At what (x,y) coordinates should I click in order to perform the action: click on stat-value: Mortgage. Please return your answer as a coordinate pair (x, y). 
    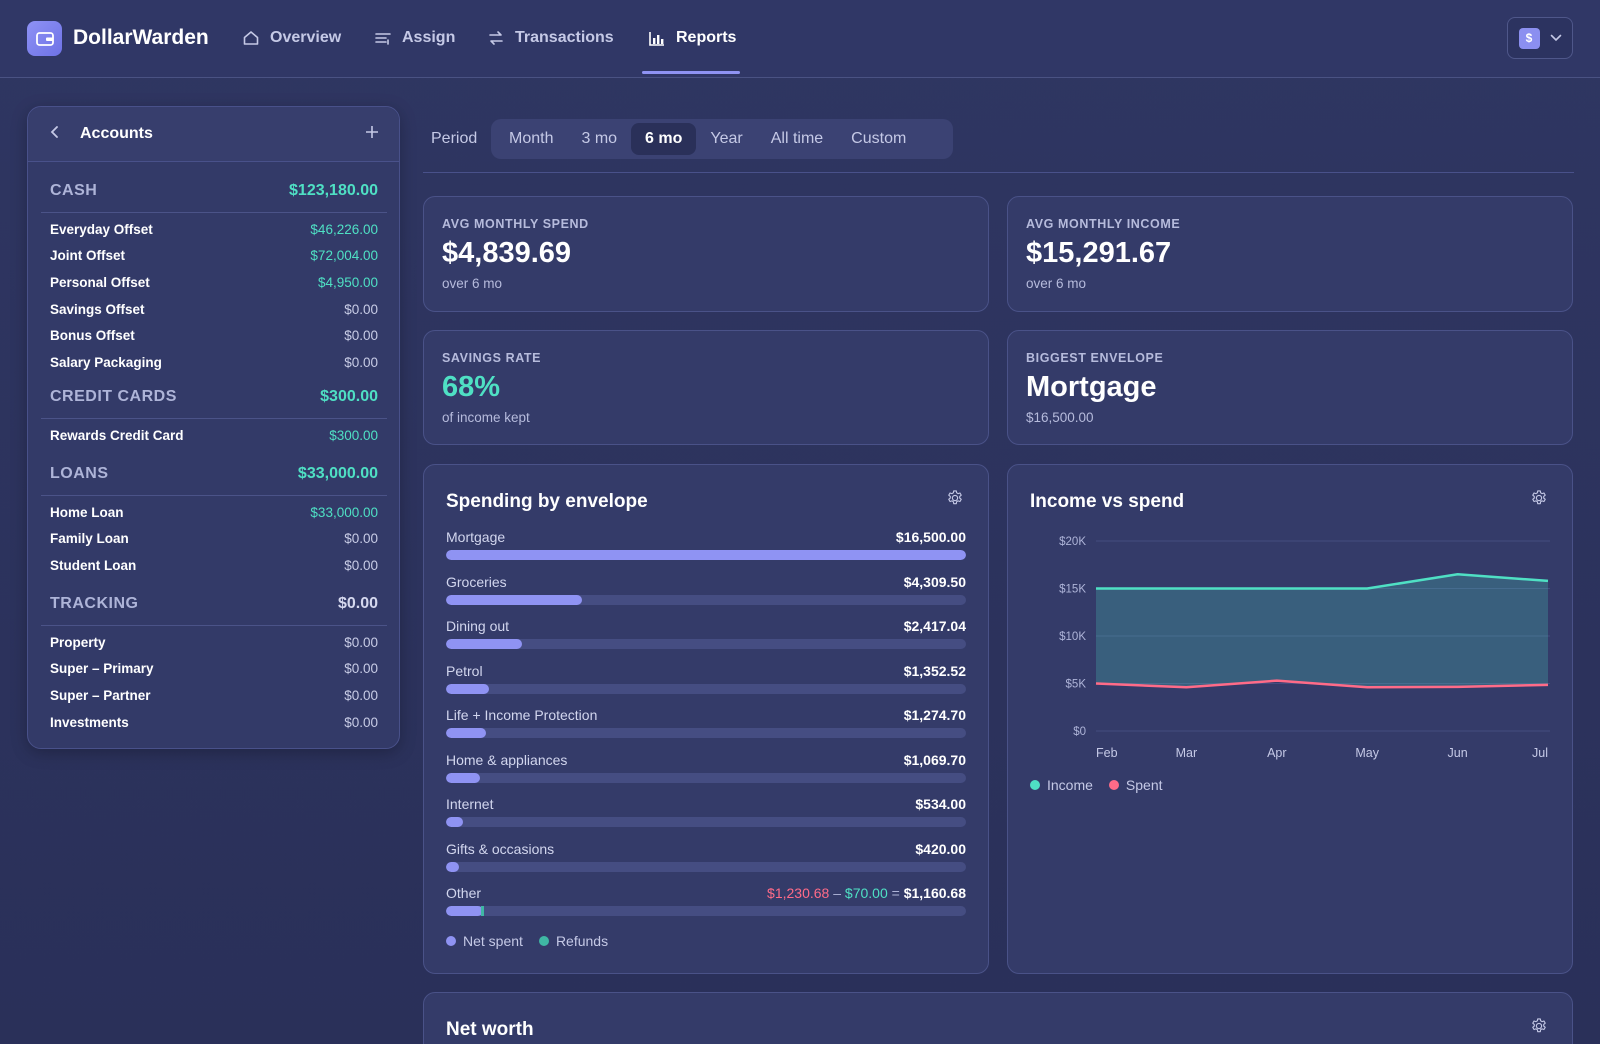
    Looking at the image, I should click on (1091, 387).